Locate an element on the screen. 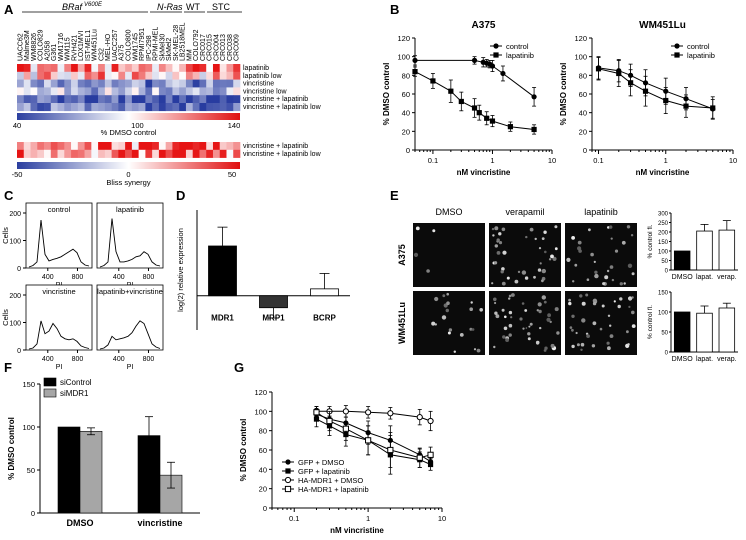 The width and height of the screenshot is (746, 540). histogram-title: control is located at coordinates (59, 209).